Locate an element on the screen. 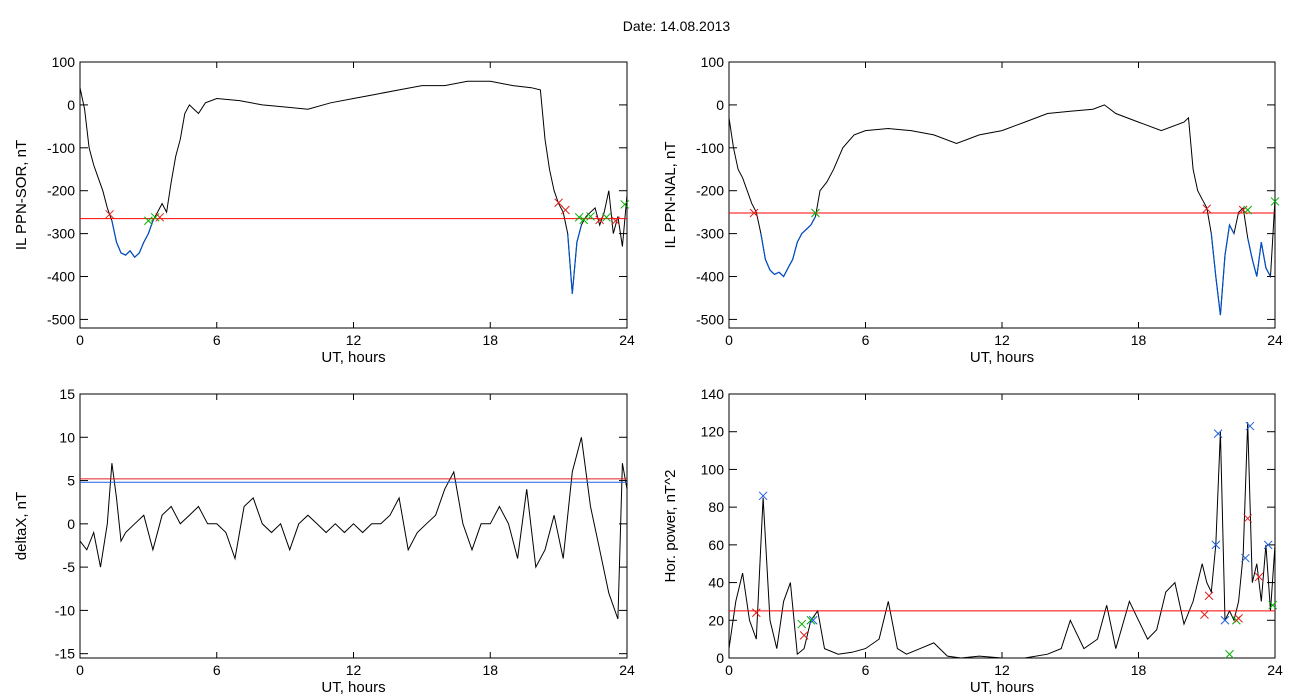 The height and width of the screenshot is (700, 1300). series-line is located at coordinates (1002, 210).